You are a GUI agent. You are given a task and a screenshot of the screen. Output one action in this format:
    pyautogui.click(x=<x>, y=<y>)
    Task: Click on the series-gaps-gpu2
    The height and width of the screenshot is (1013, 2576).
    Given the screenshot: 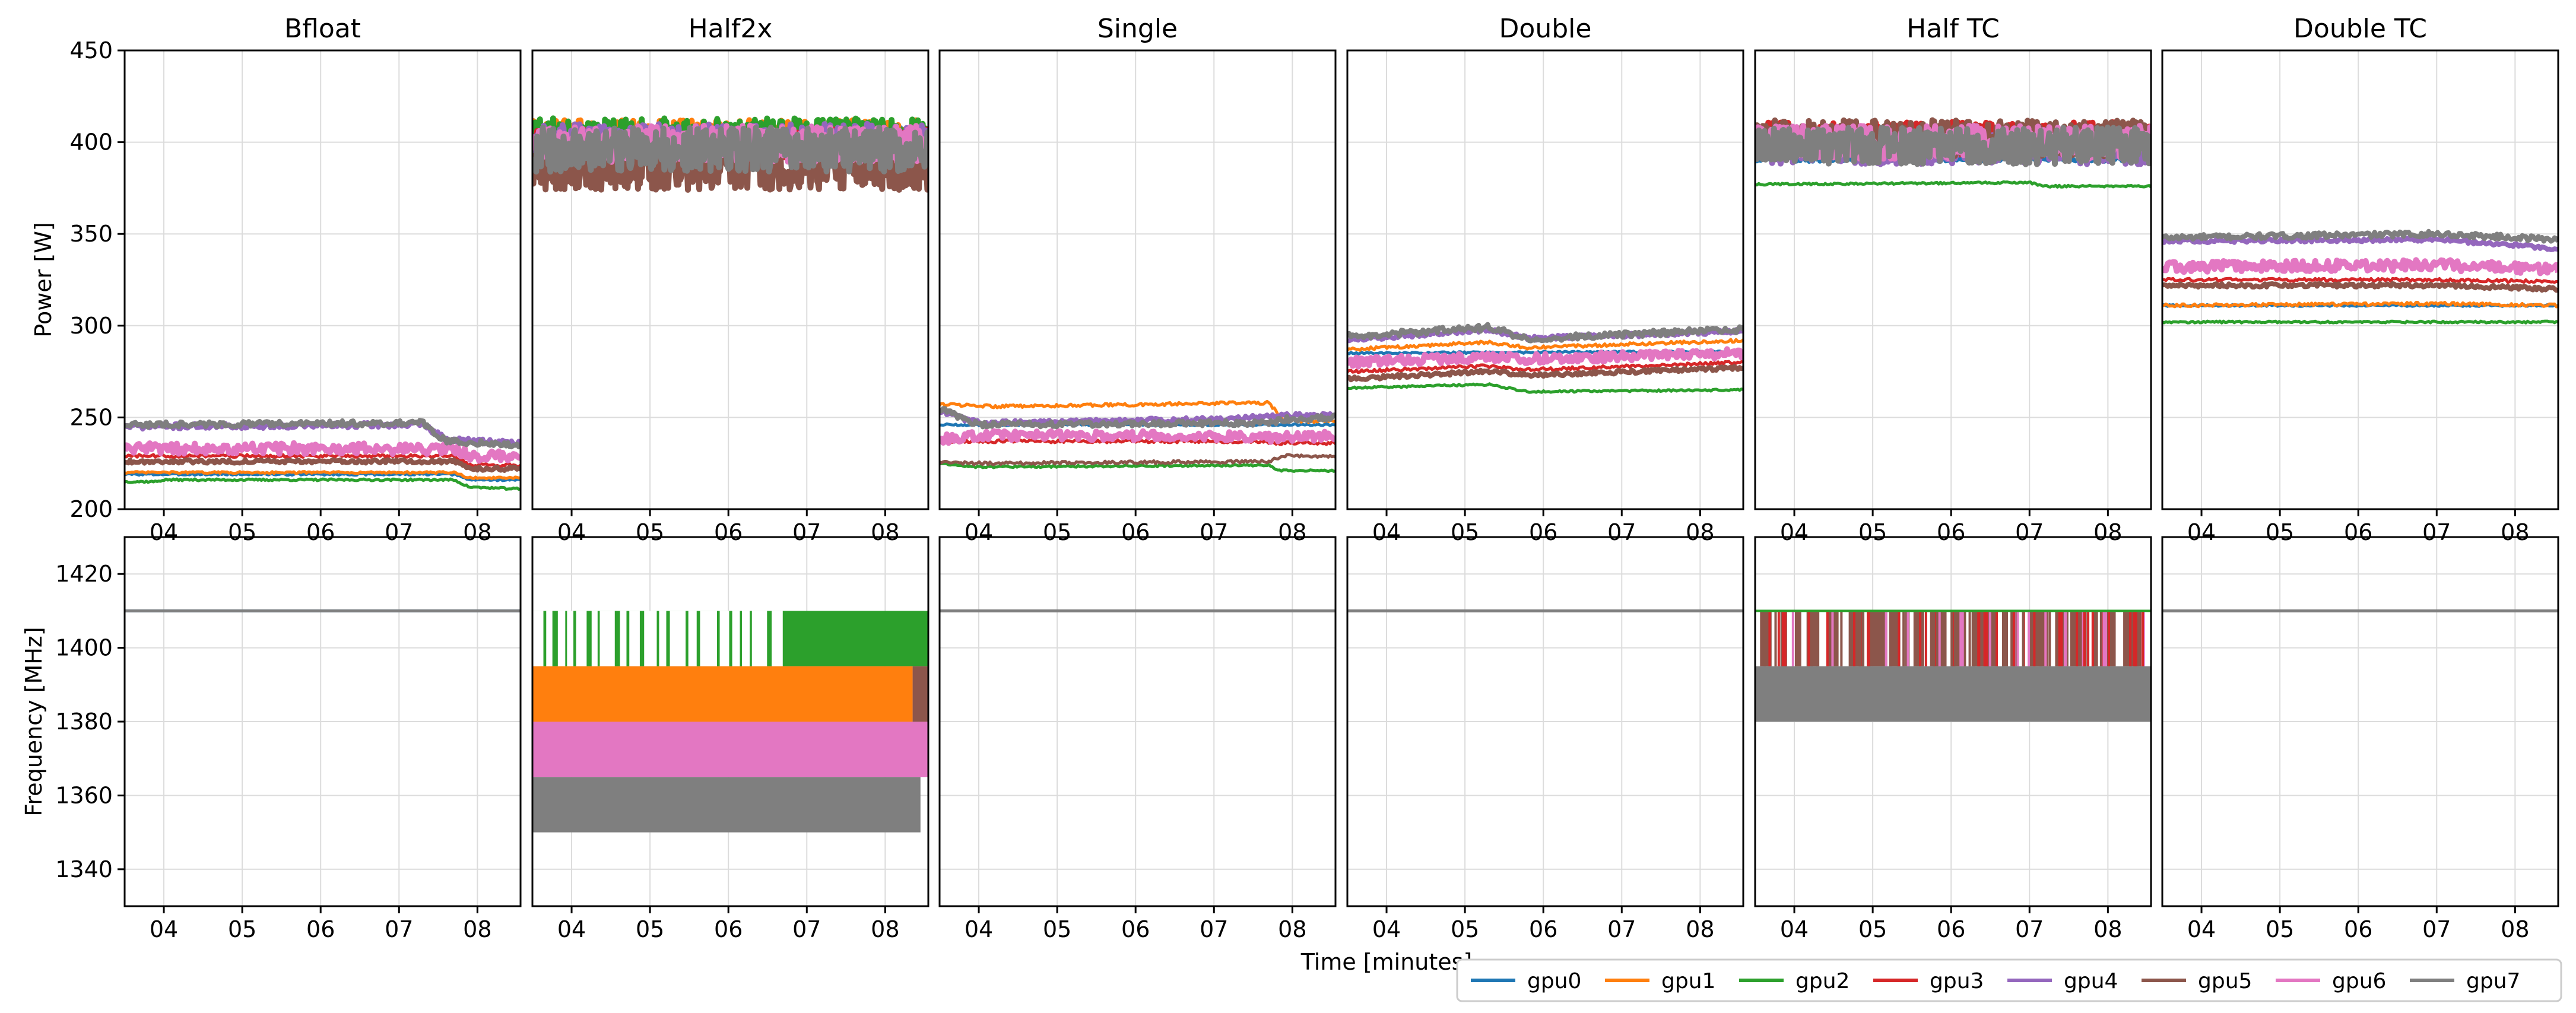 What is the action you would take?
    pyautogui.click(x=657, y=639)
    